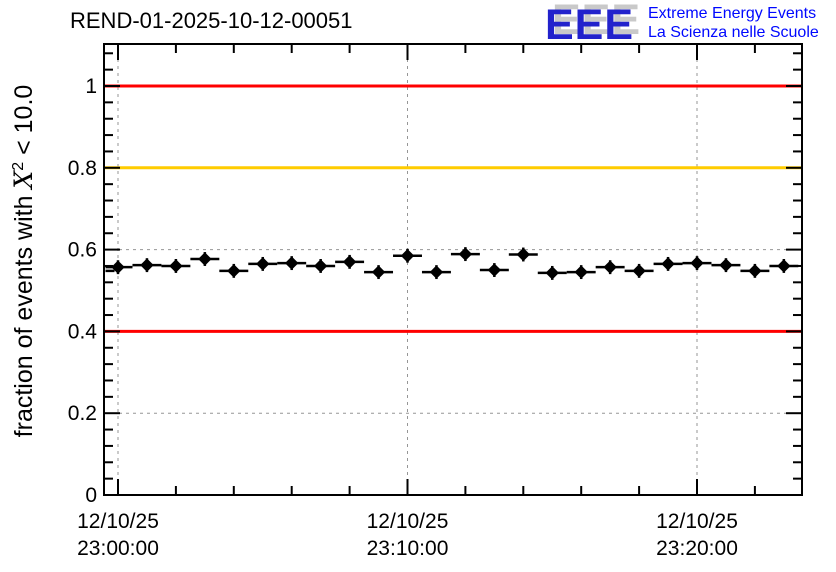 Image resolution: width=836 pixels, height=572 pixels. I want to click on y-axis-title-pre: fraction of events with, so click(24, 313).